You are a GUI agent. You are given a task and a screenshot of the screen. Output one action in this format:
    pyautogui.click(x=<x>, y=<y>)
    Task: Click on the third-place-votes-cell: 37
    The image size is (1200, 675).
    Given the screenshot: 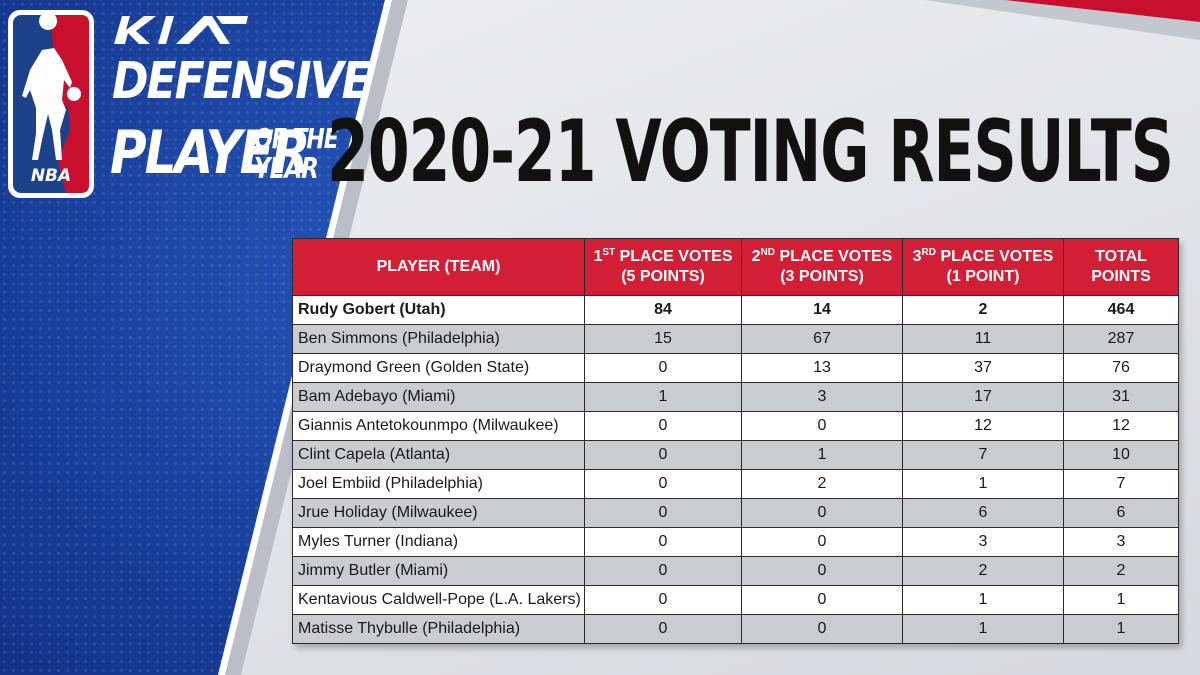 What is the action you would take?
    pyautogui.click(x=983, y=368)
    